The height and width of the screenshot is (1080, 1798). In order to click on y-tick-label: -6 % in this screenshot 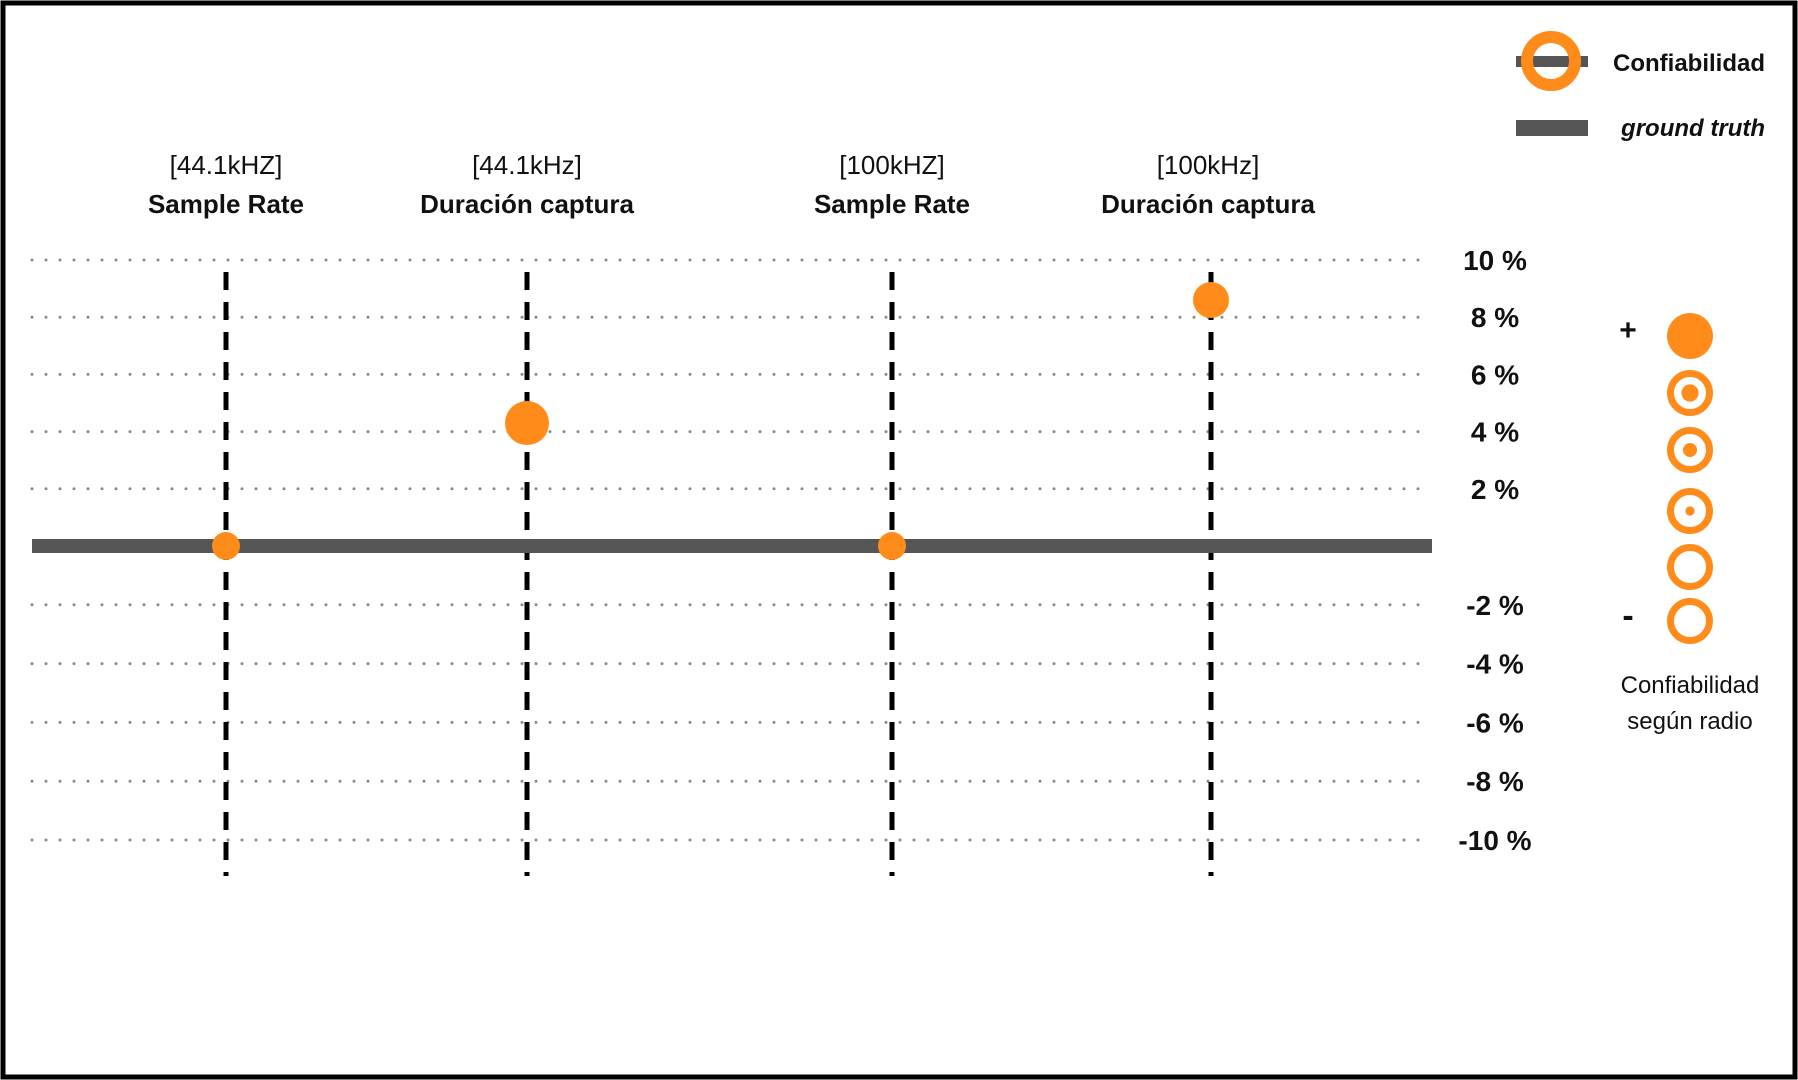, I will do `click(1495, 722)`.